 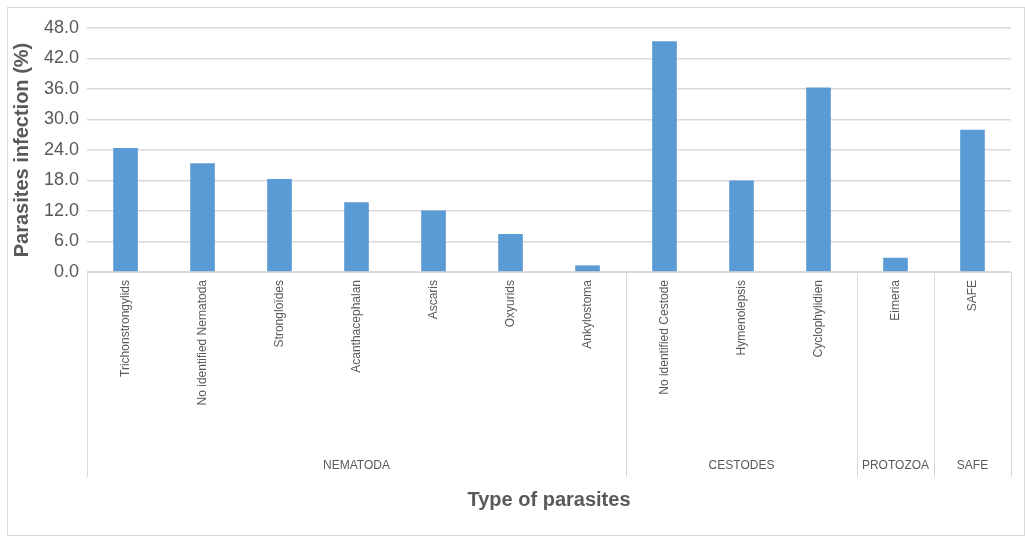 What do you see at coordinates (67, 270) in the screenshot?
I see `y-tick-label: 0.0` at bounding box center [67, 270].